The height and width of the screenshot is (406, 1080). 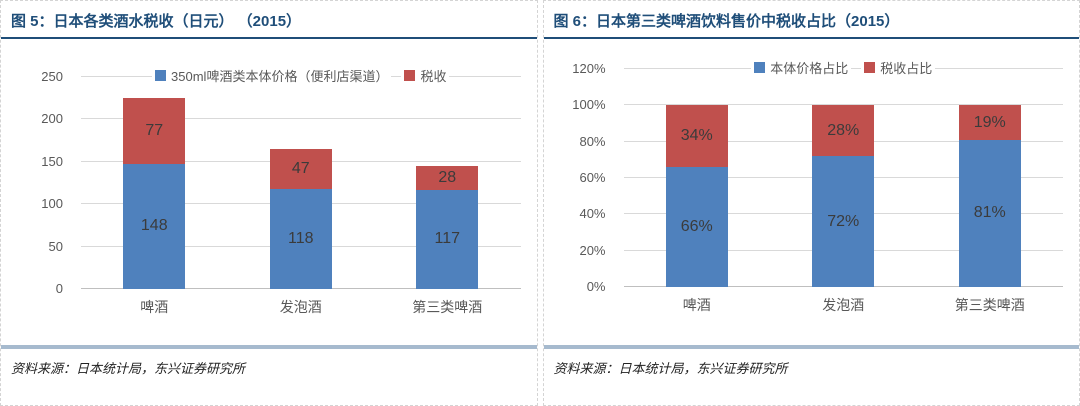 What do you see at coordinates (589, 105) in the screenshot?
I see `y-tick-label: 100%` at bounding box center [589, 105].